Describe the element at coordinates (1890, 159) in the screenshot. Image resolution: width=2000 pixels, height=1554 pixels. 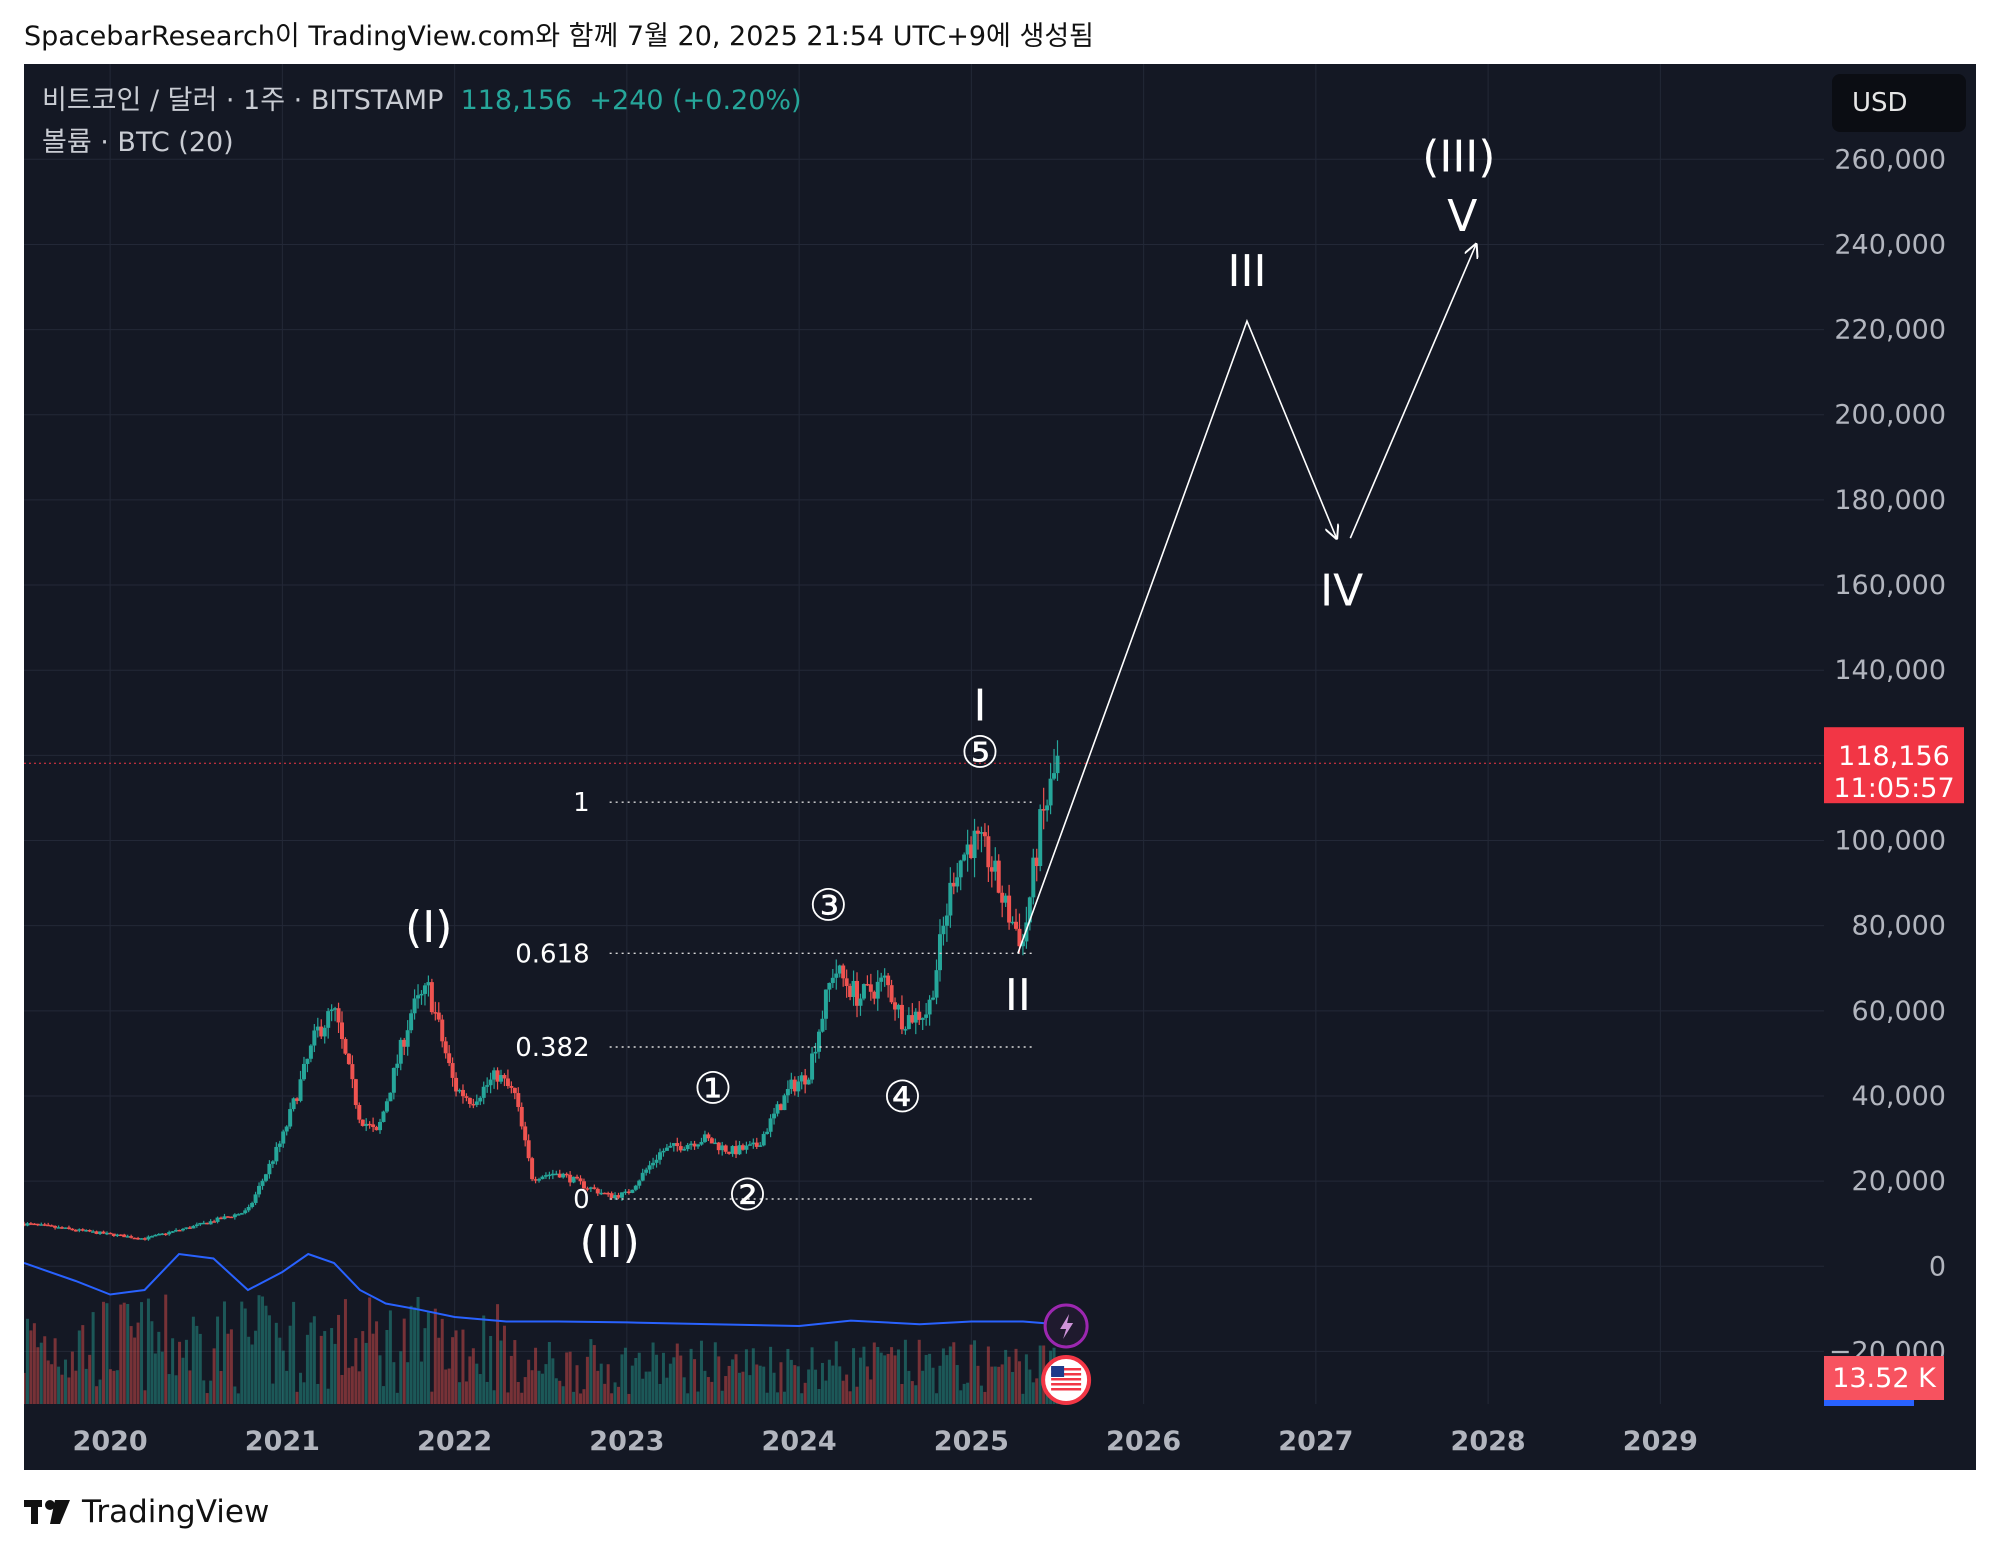
I see `y-tick-label: 260,000` at that location.